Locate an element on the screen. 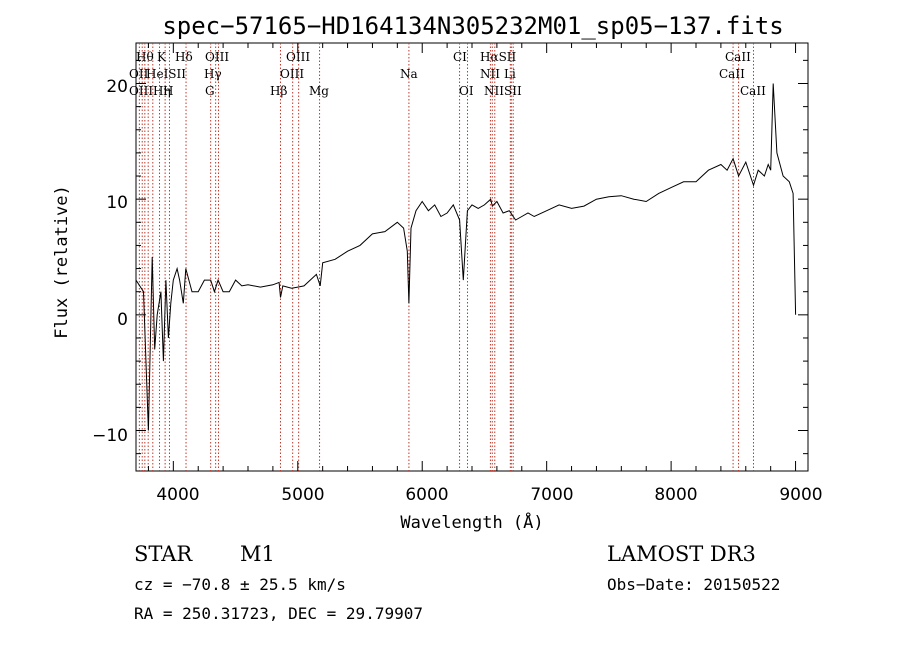 Image resolution: width=900 pixels, height=649 pixels. line-label: Hθ is located at coordinates (145, 57).